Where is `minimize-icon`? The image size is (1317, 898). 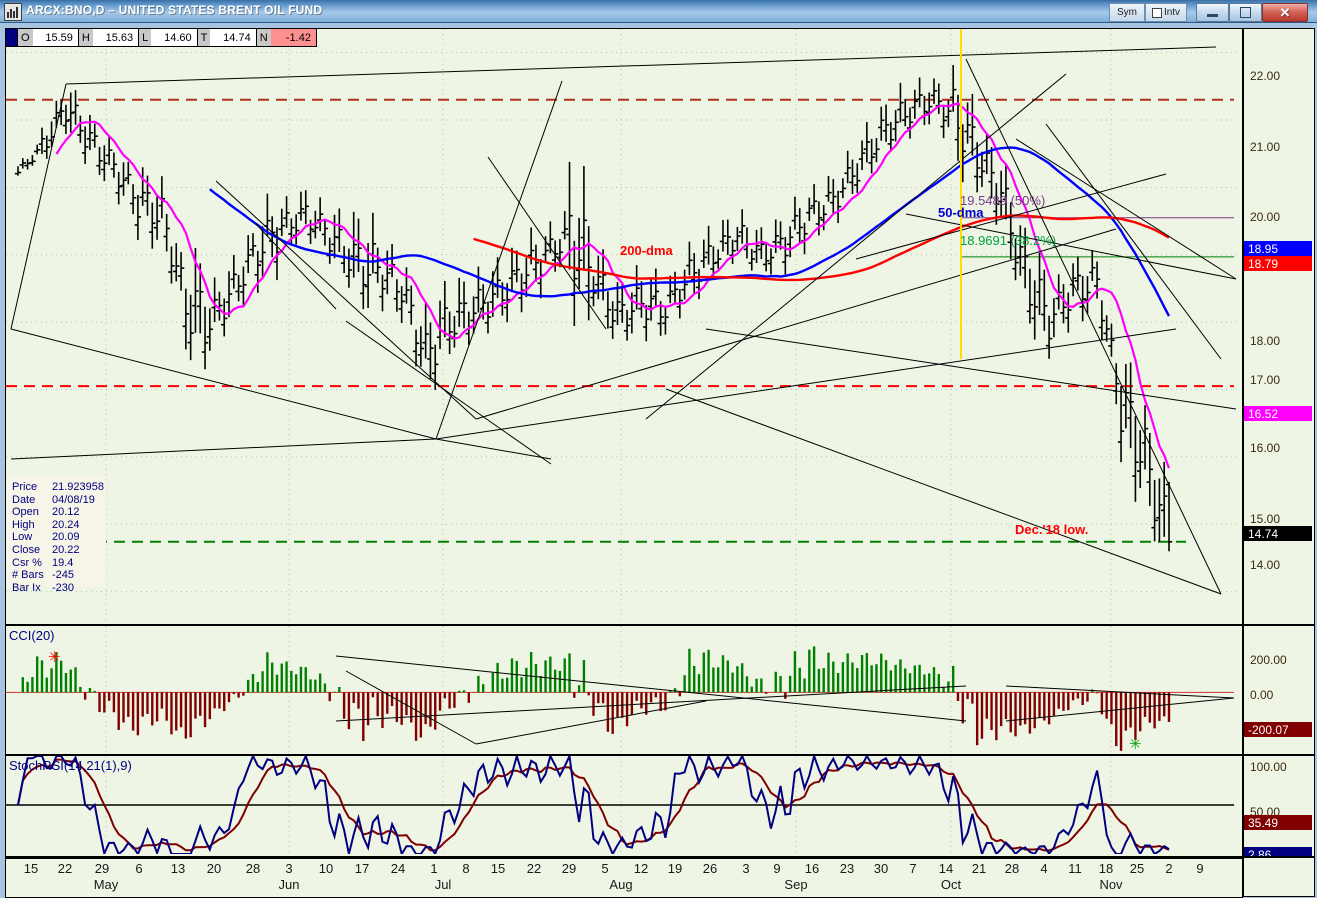
minimize-icon is located at coordinates (1212, 15).